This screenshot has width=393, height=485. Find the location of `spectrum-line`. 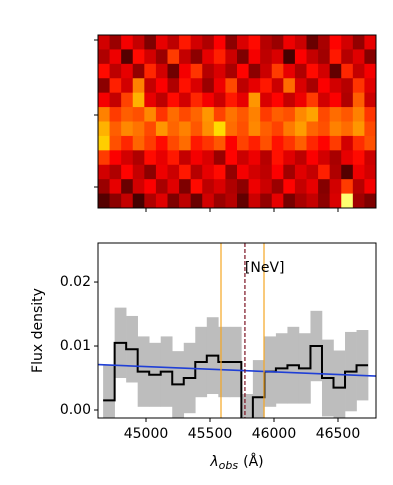

spectrum-line is located at coordinates (236, 379).